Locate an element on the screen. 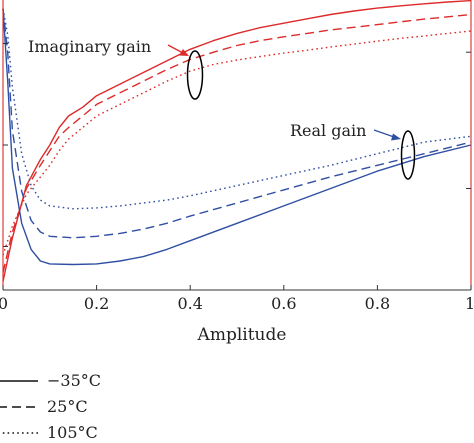  x-tick-label: 0.2 is located at coordinates (96, 303).